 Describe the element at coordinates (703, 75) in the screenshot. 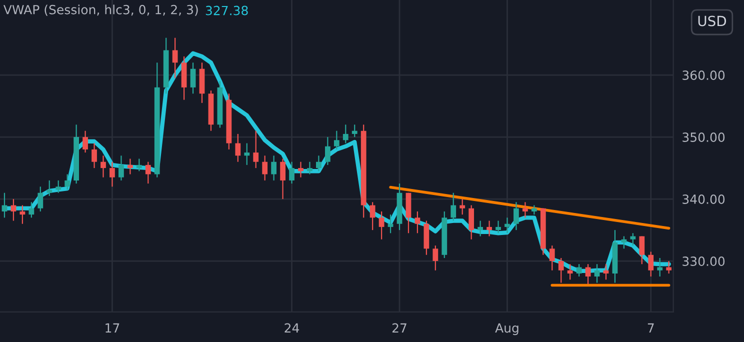

I see `y-tick-label: 360.00` at that location.